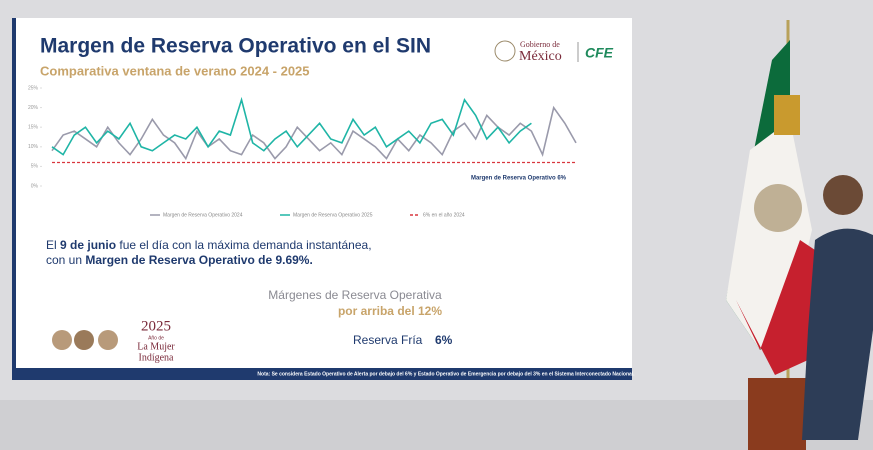 The image size is (873, 450). Describe the element at coordinates (787, 115) in the screenshot. I see `flag-tassel` at that location.